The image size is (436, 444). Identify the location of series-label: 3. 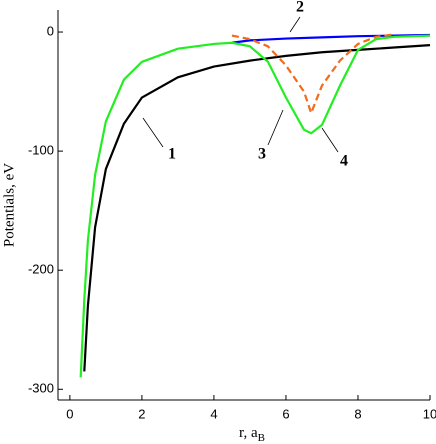
(262, 154).